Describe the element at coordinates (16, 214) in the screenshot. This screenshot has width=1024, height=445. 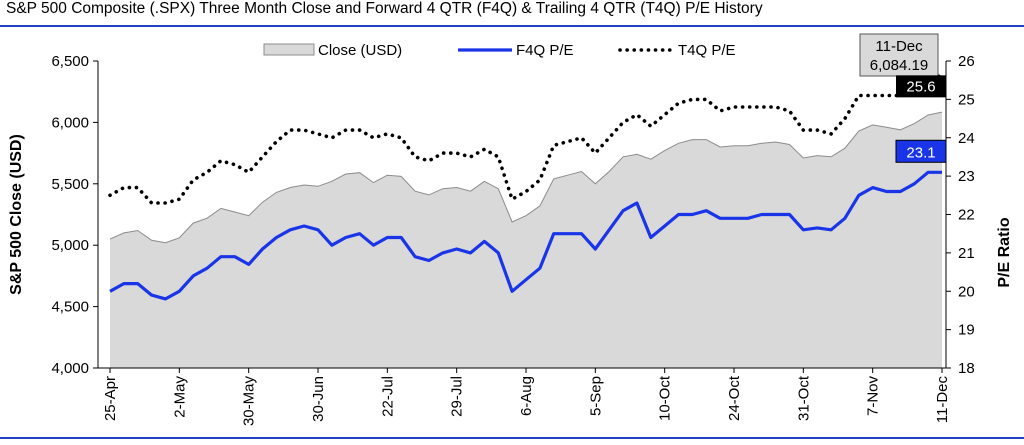
I see `left-axis-title: S&P 500 Close (USD)` at that location.